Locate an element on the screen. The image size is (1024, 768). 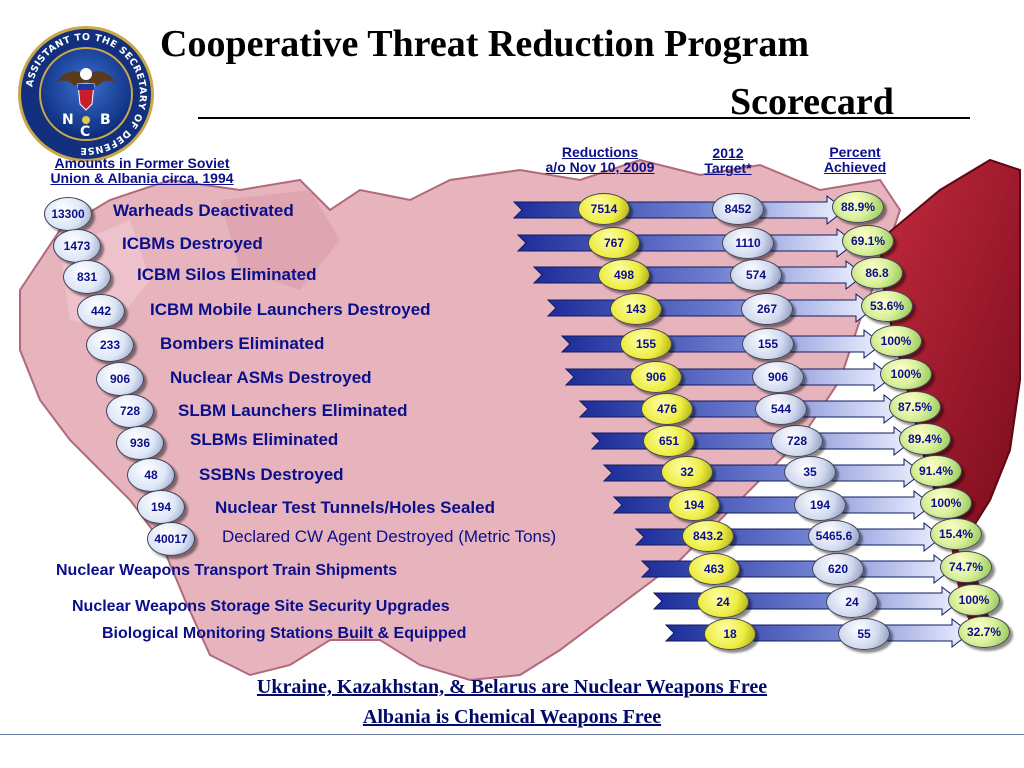
row-label: SLBM Launchers Eliminated is located at coordinates (293, 410).